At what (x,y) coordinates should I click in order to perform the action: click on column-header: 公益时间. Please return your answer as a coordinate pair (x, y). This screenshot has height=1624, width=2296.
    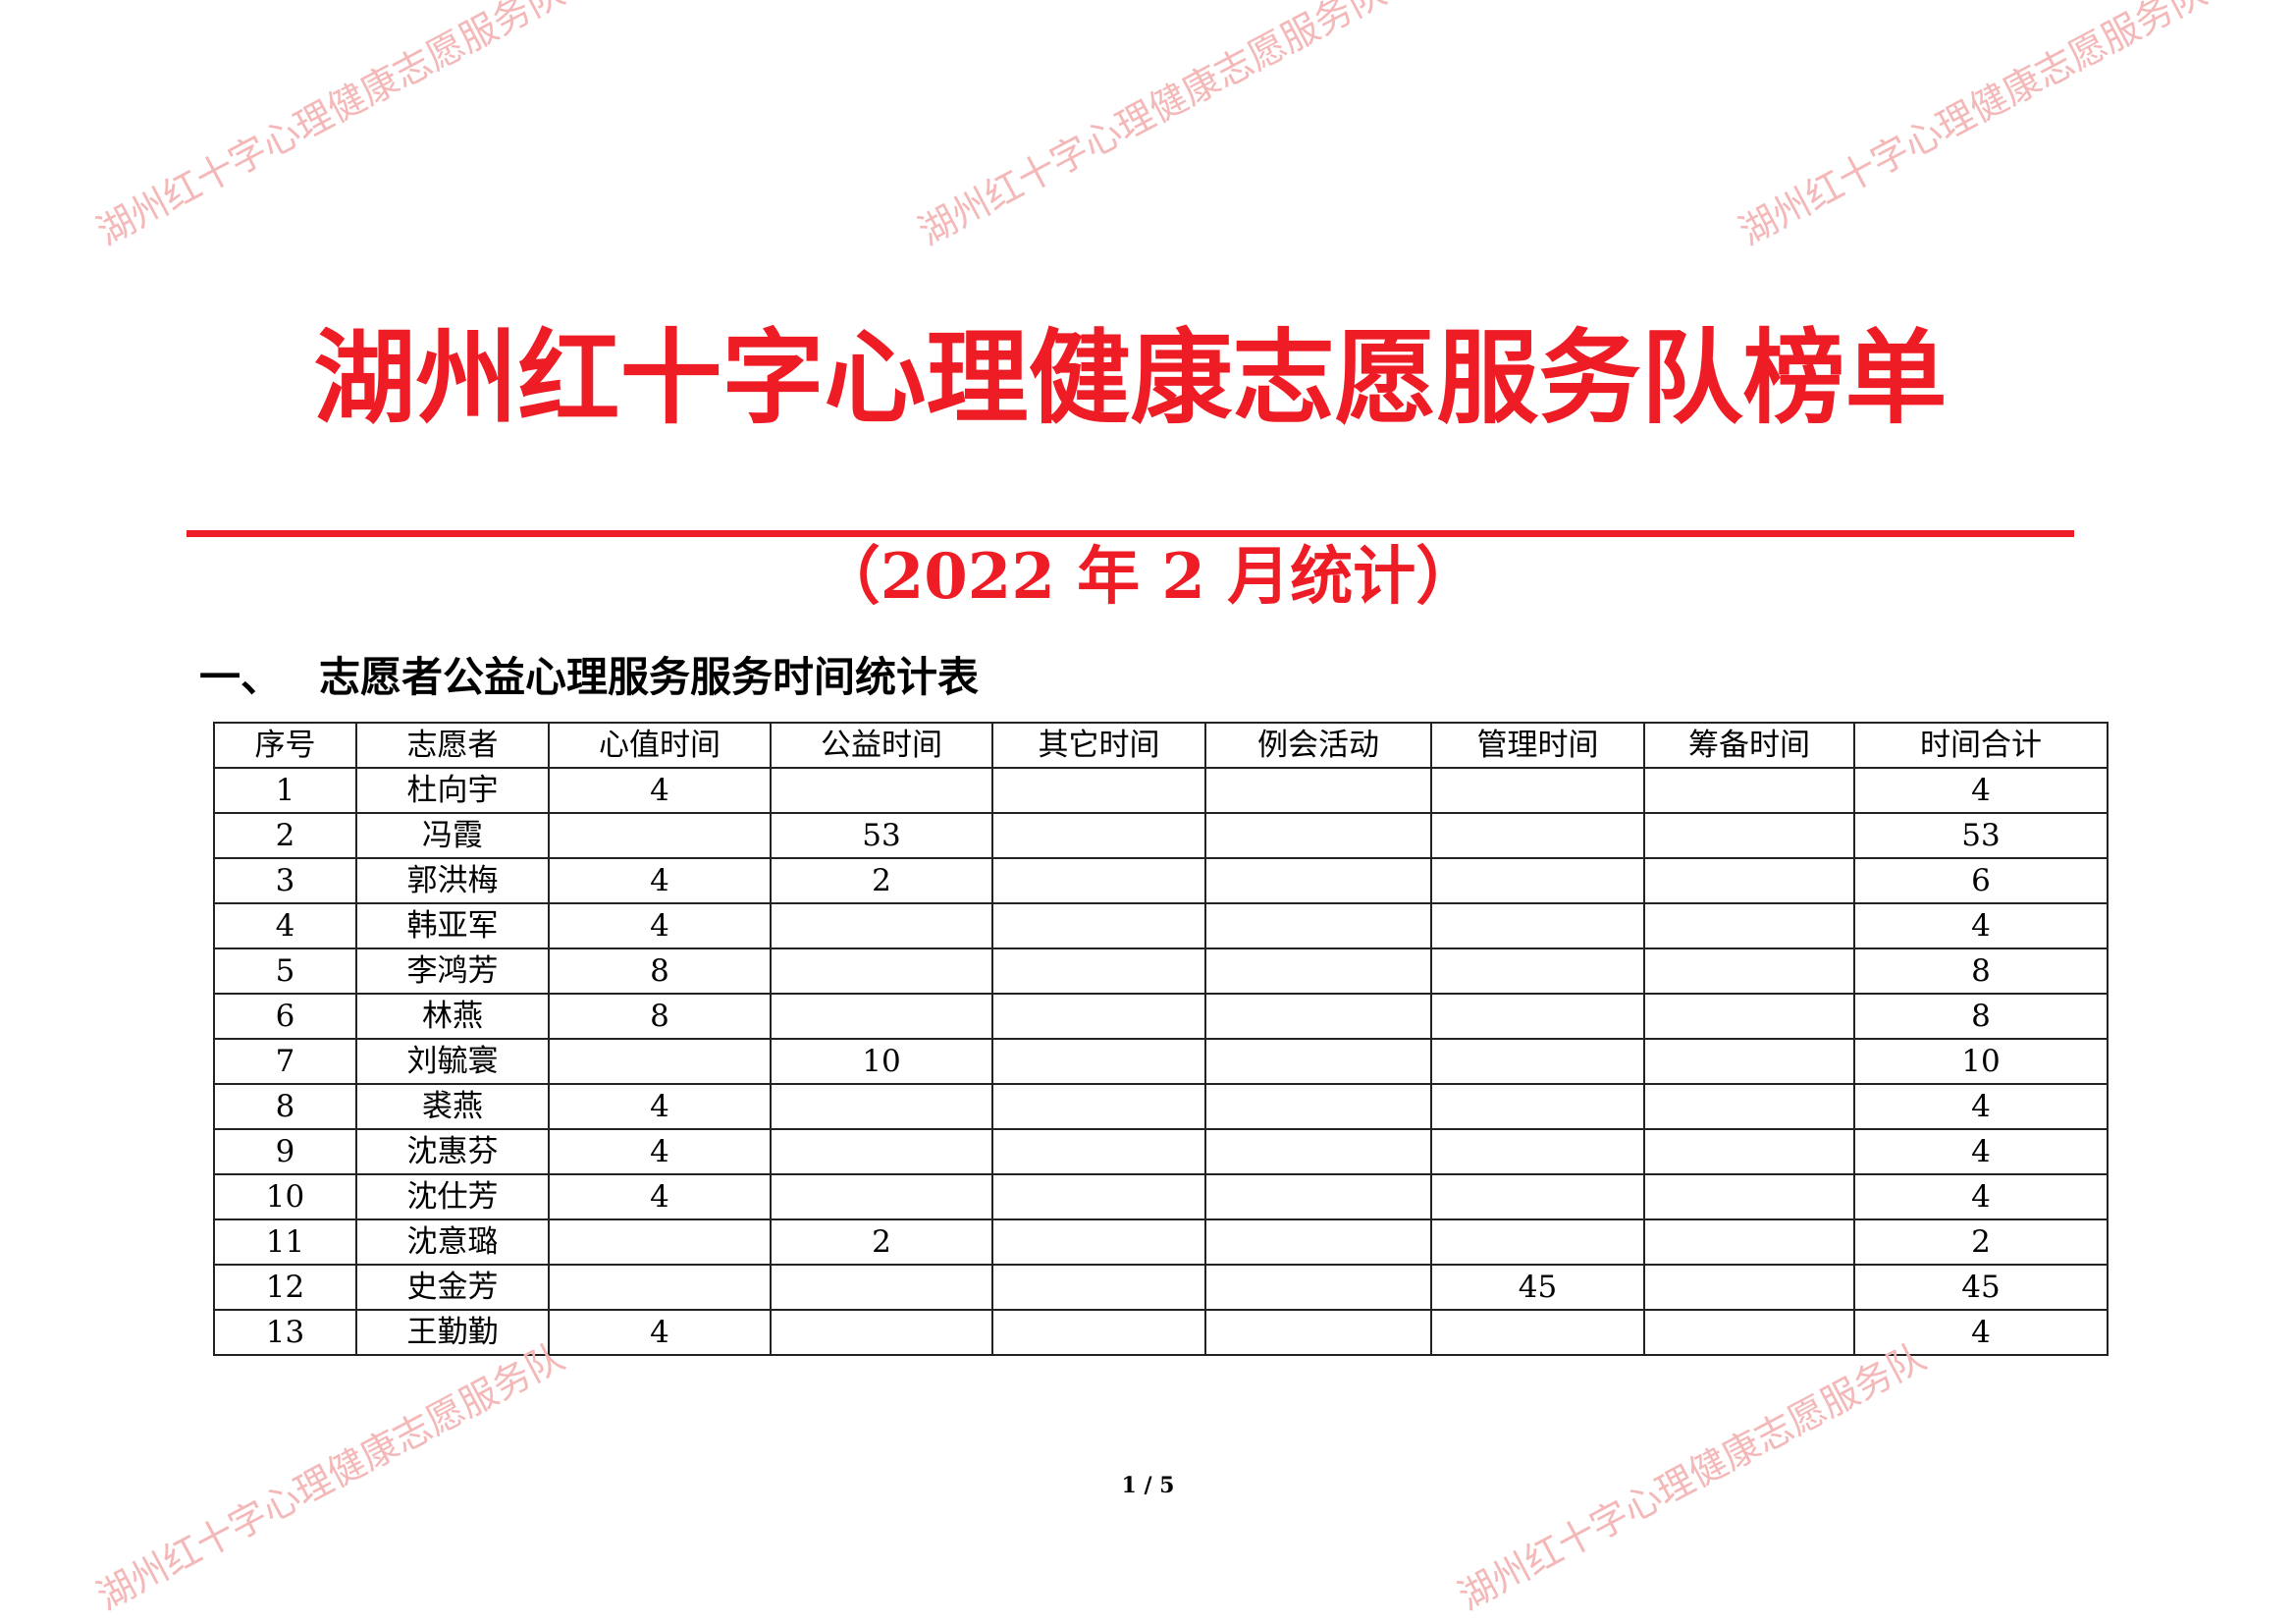
    Looking at the image, I should click on (881, 745).